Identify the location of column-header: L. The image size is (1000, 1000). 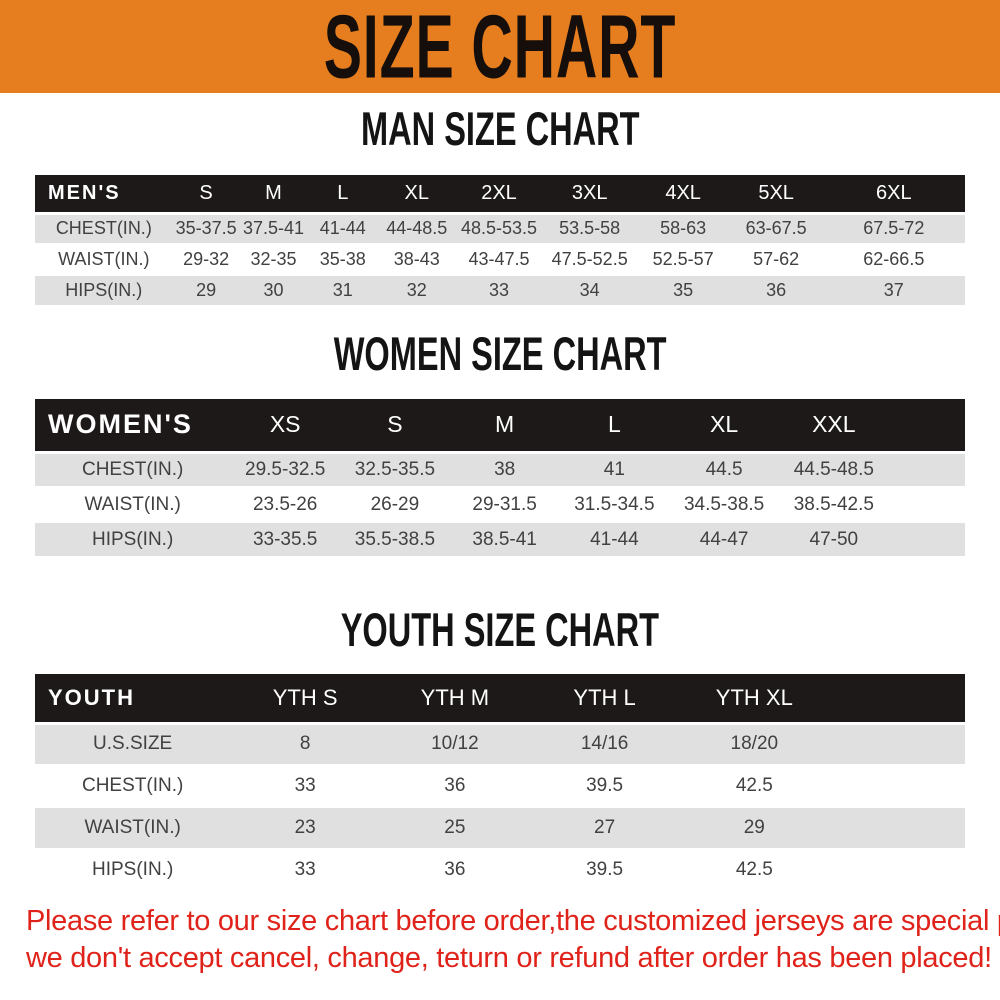
(614, 425).